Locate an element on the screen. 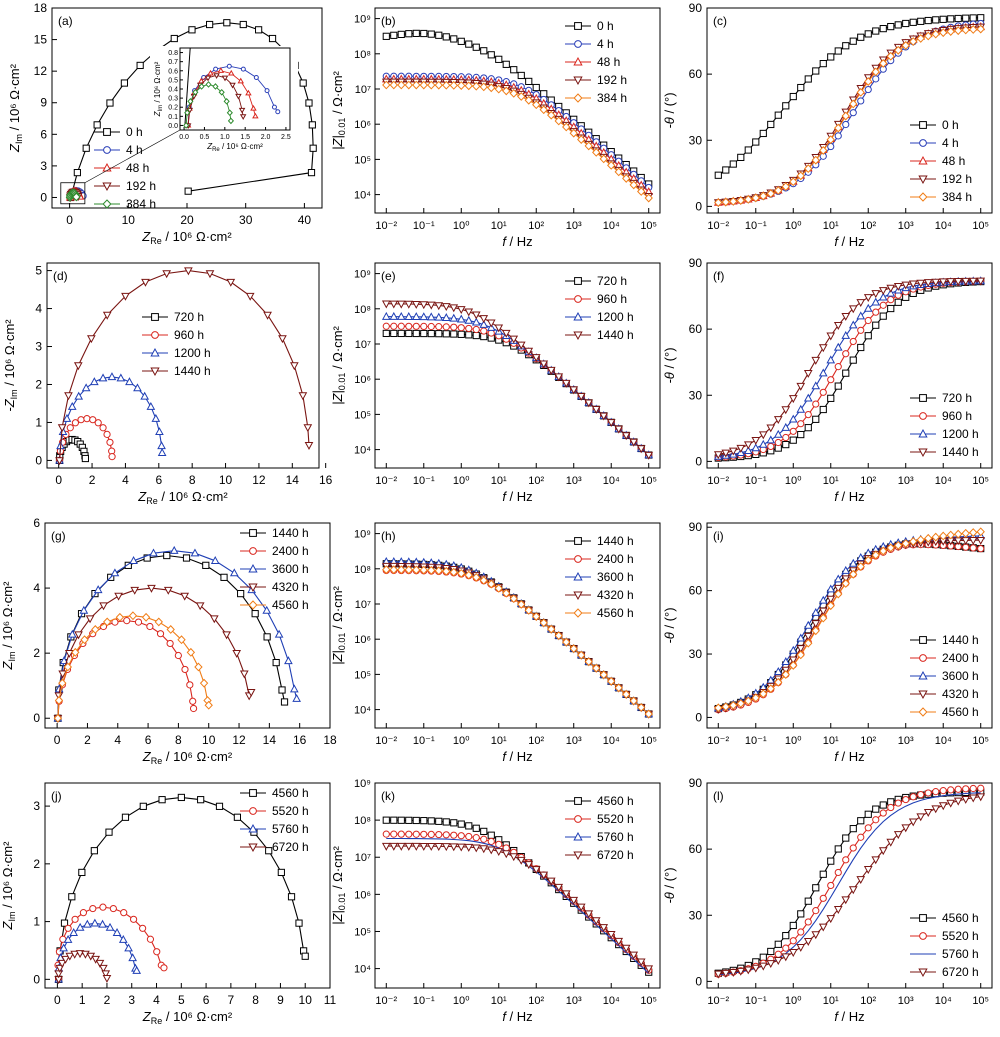  inset-y-tick-label: 0.4 is located at coordinates (173, 90).